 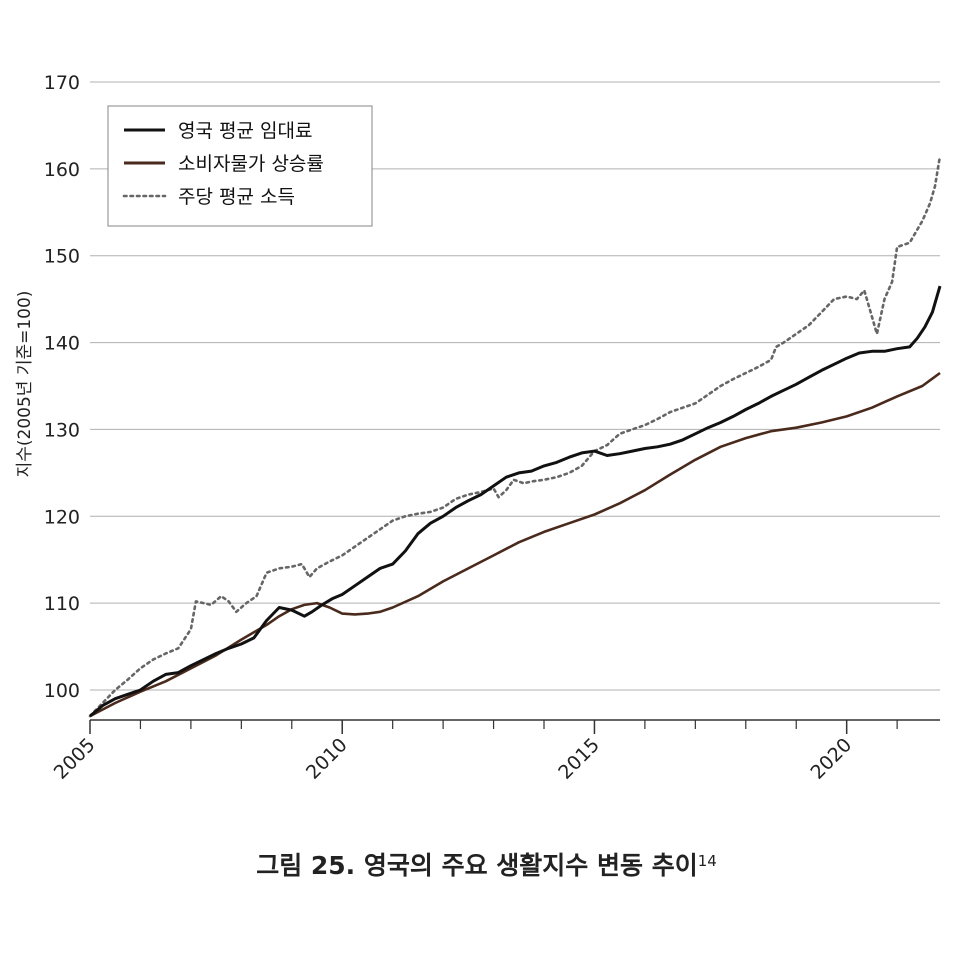 I want to click on y-tick-label-150: 150, so click(x=62, y=257).